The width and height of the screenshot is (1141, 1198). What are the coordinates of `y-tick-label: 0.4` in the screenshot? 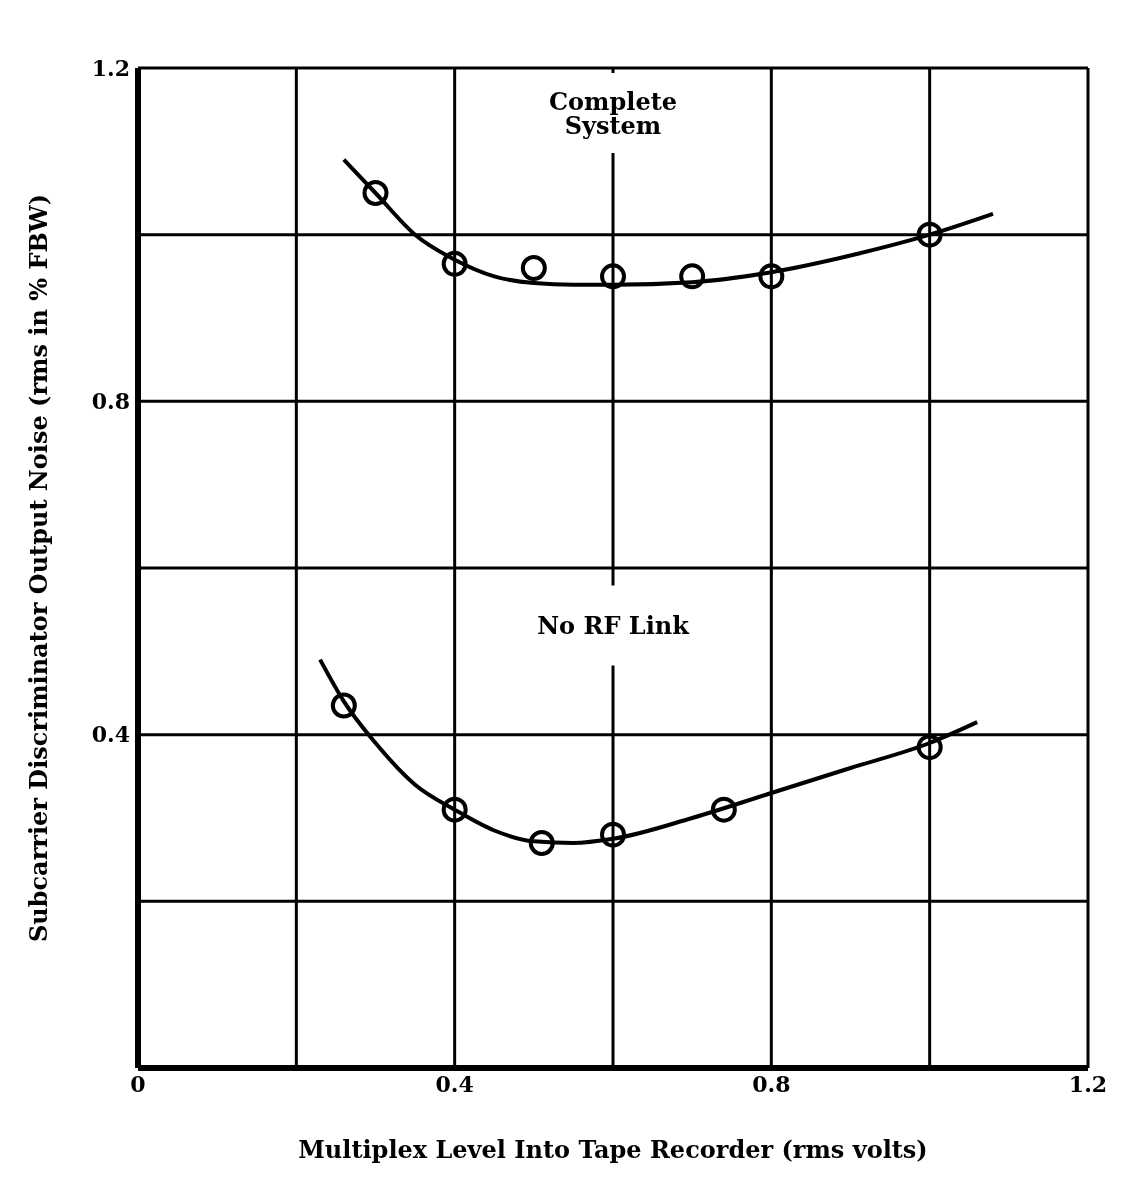 It's located at (110, 734).